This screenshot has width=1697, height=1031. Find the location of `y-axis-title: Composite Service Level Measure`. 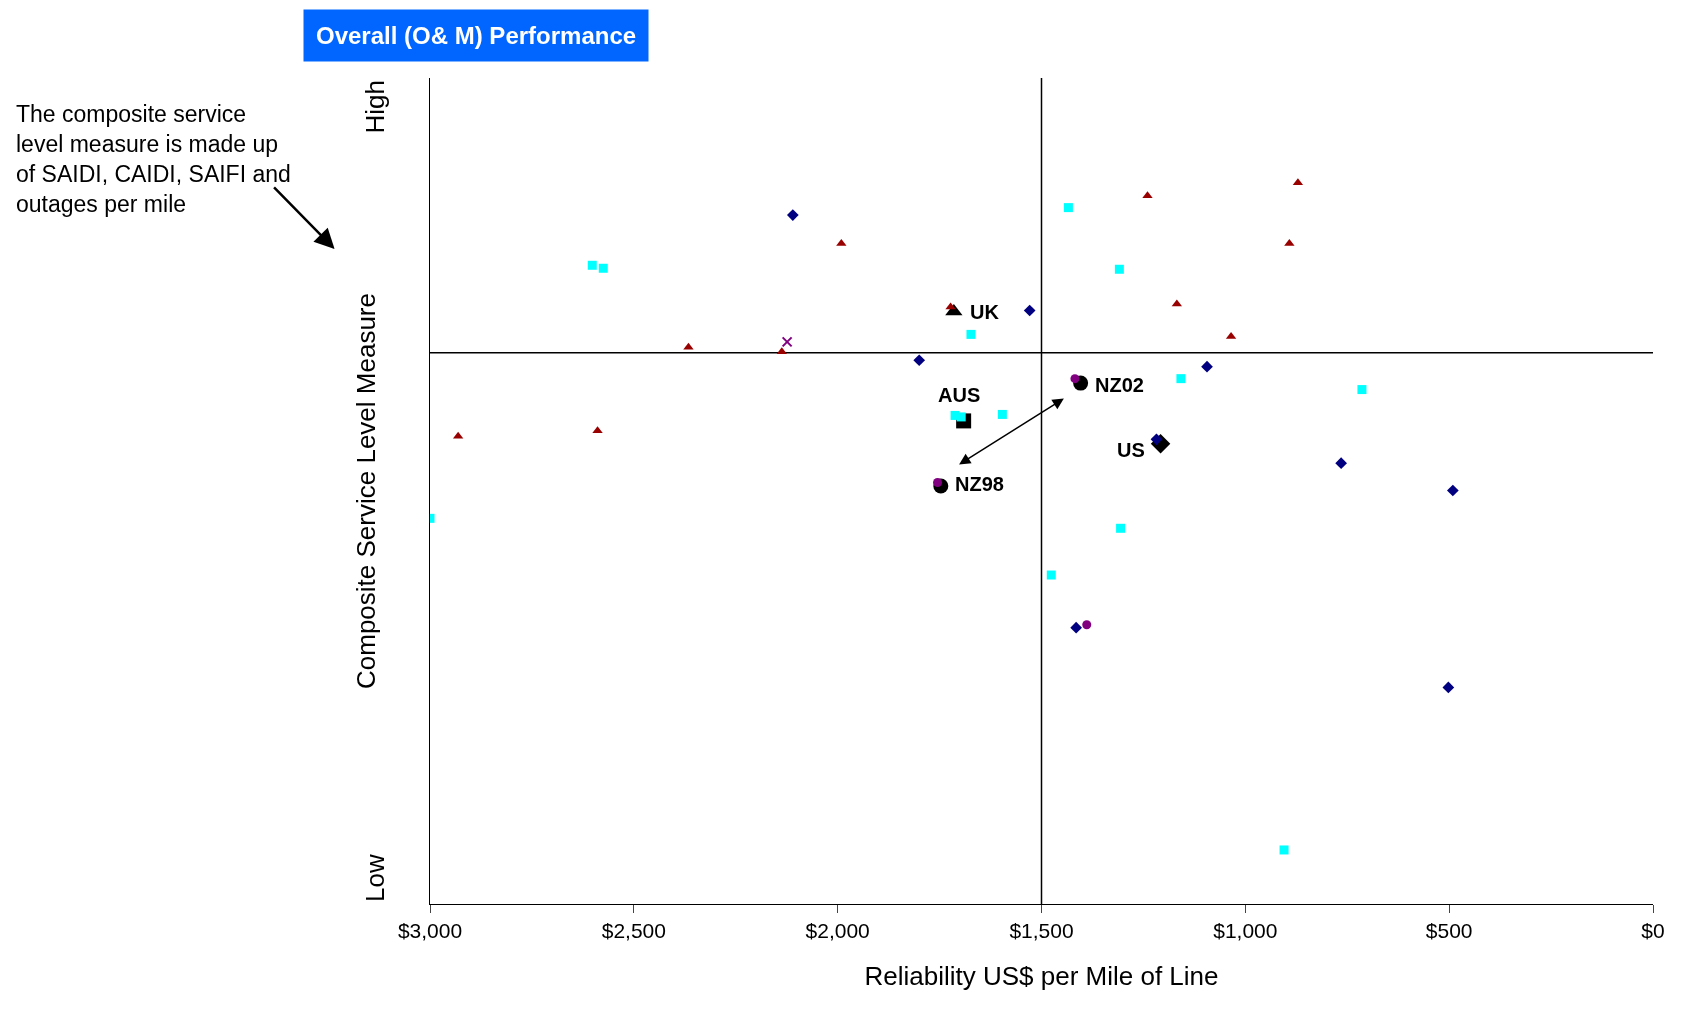

y-axis-title: Composite Service Level Measure is located at coordinates (366, 491).